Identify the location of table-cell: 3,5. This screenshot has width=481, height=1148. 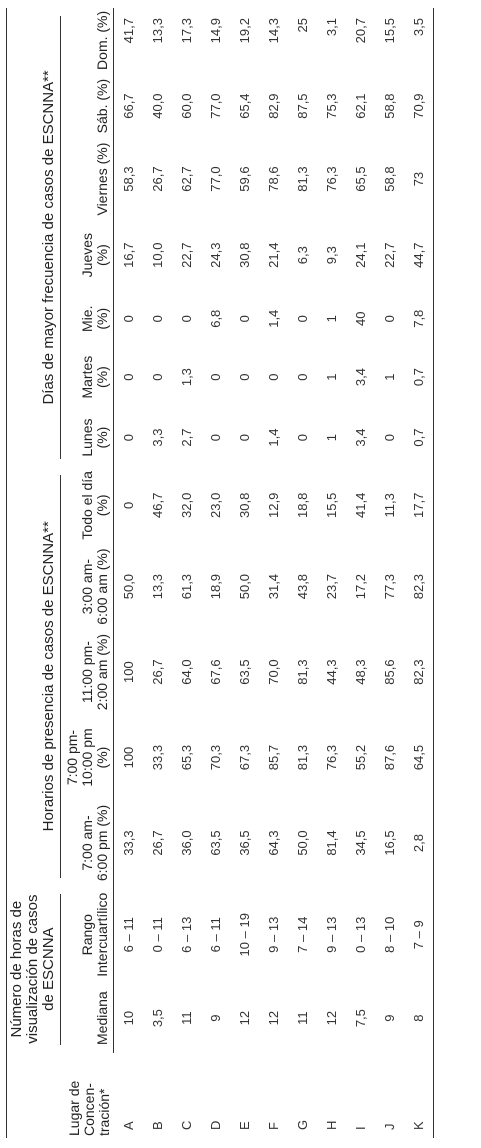
(419, 40).